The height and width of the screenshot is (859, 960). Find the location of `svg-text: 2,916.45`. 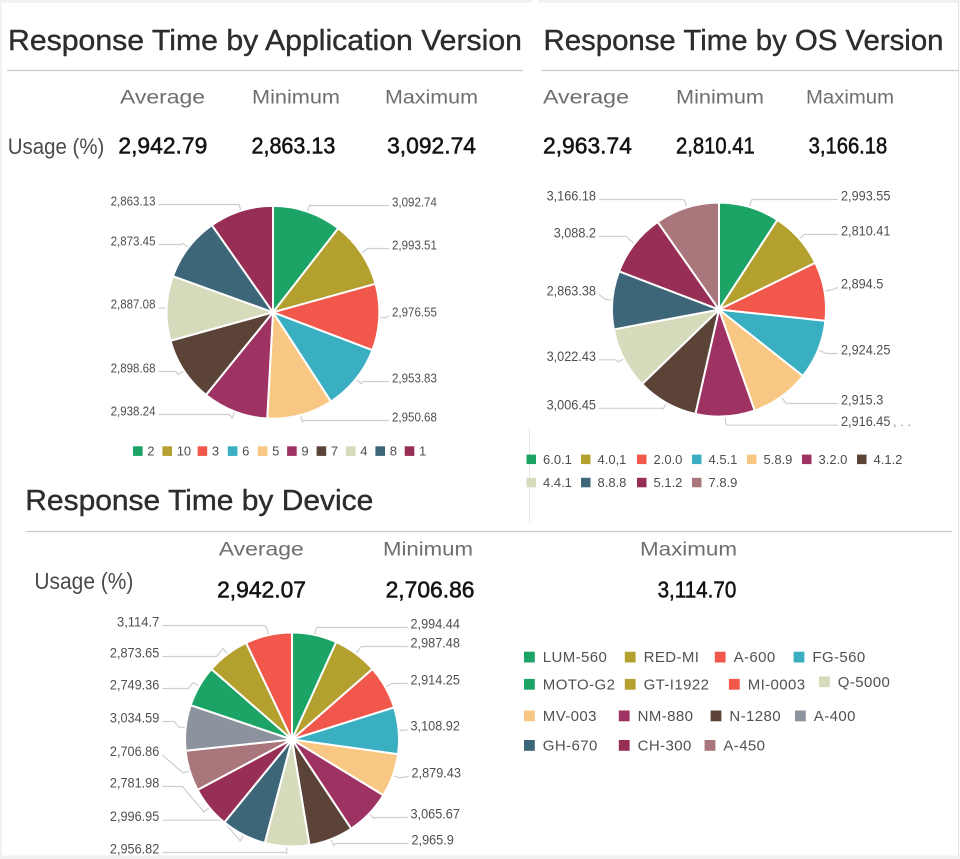

svg-text: 2,916.45 is located at coordinates (865, 421).